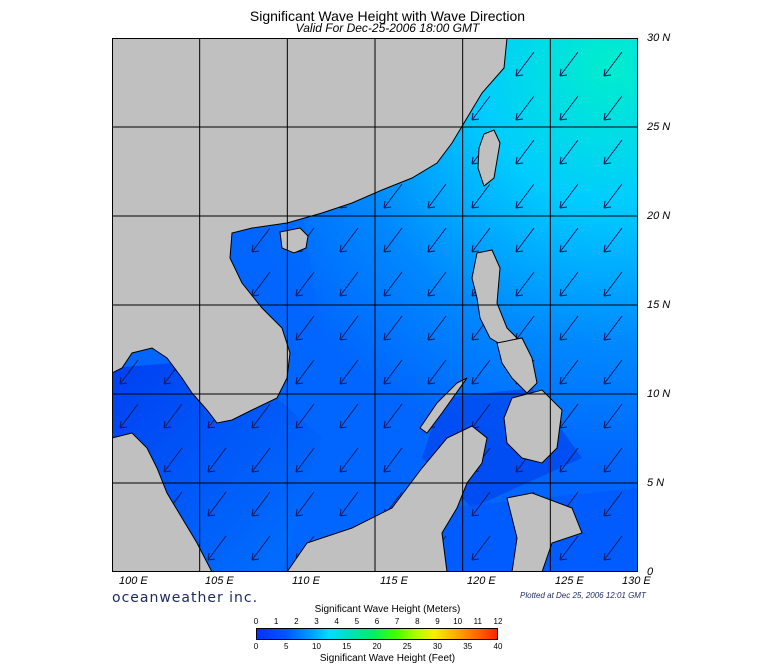  Describe the element at coordinates (316, 621) in the screenshot. I see `legend-meters-tick: 3` at that location.